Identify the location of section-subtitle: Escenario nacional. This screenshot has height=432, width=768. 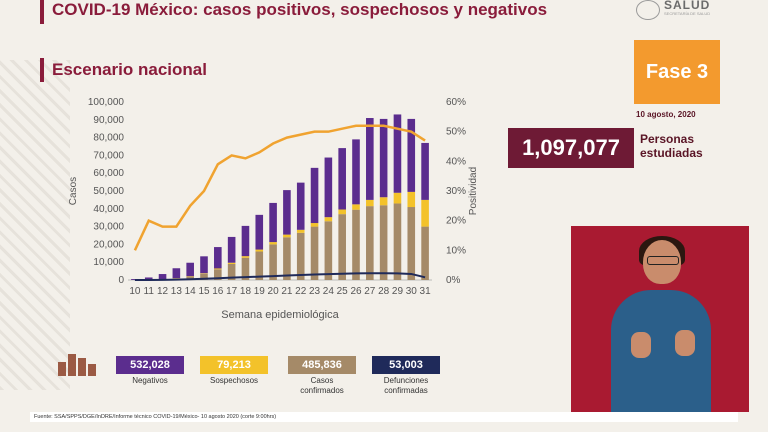
(129, 69).